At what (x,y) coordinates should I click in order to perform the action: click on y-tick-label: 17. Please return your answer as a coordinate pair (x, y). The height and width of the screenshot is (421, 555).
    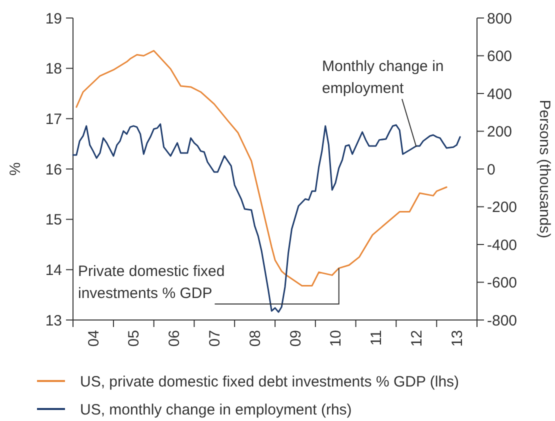
    Looking at the image, I should click on (53, 119).